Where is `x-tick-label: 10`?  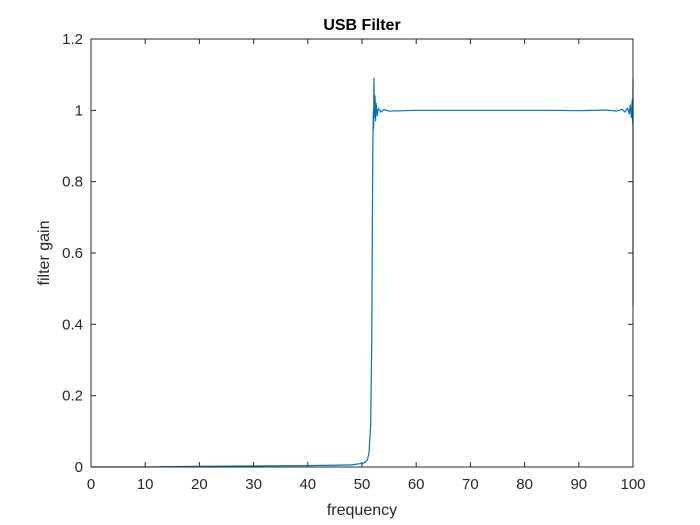
x-tick-label: 10 is located at coordinates (145, 484).